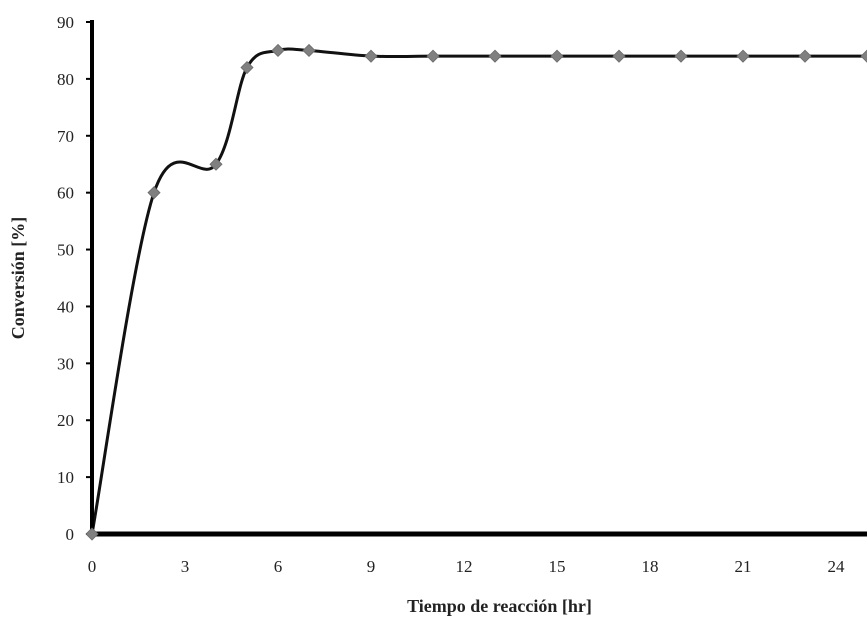  I want to click on y-tick-label: 60, so click(65, 193).